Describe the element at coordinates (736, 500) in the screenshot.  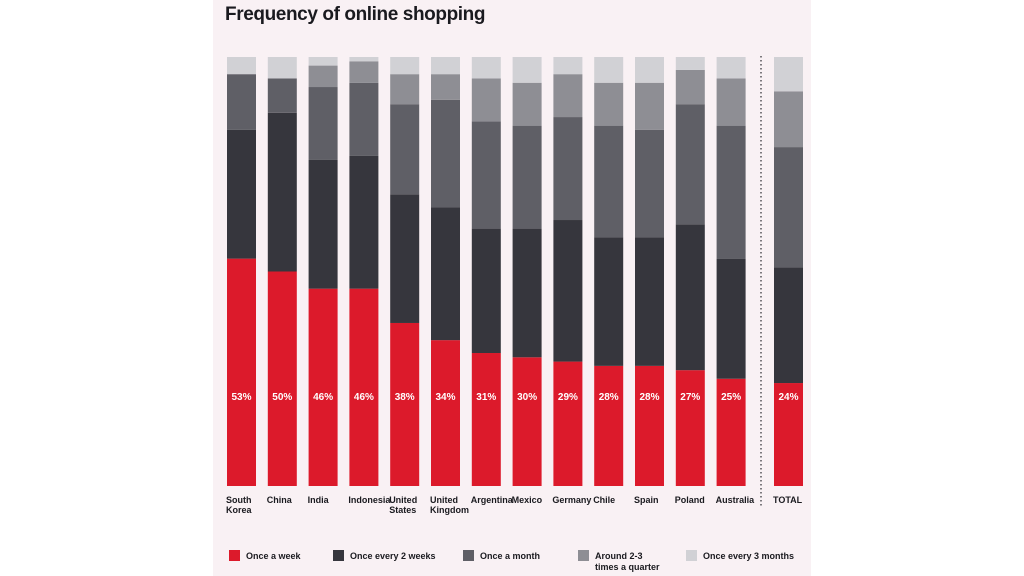
I see `category-label: Australia` at that location.